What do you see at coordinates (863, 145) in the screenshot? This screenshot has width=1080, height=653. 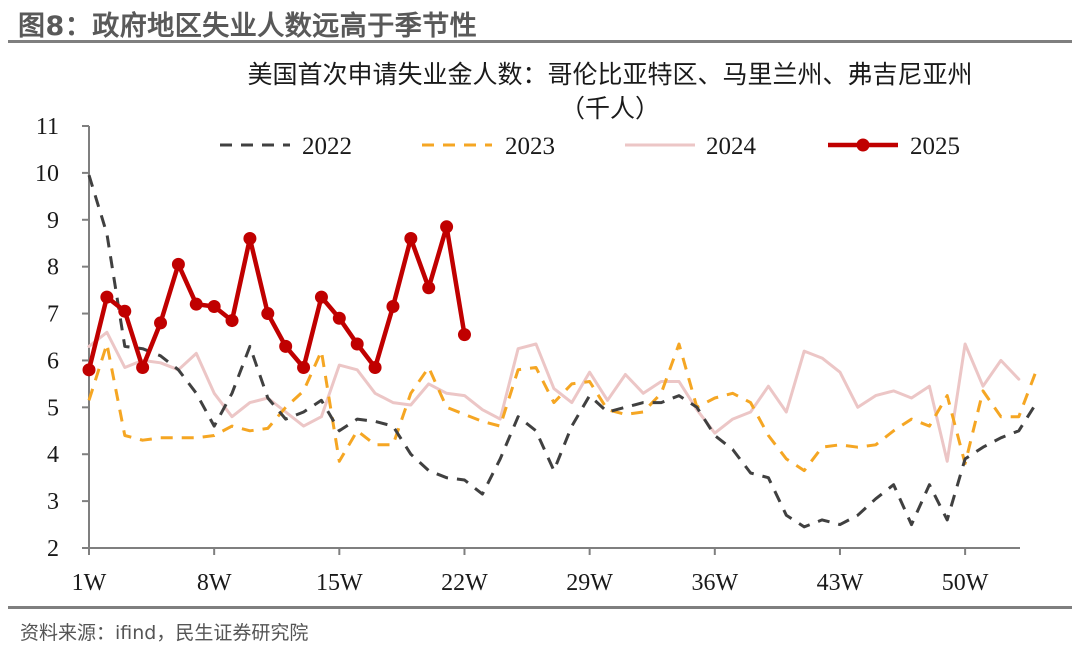 I see `legend-marker-2025` at bounding box center [863, 145].